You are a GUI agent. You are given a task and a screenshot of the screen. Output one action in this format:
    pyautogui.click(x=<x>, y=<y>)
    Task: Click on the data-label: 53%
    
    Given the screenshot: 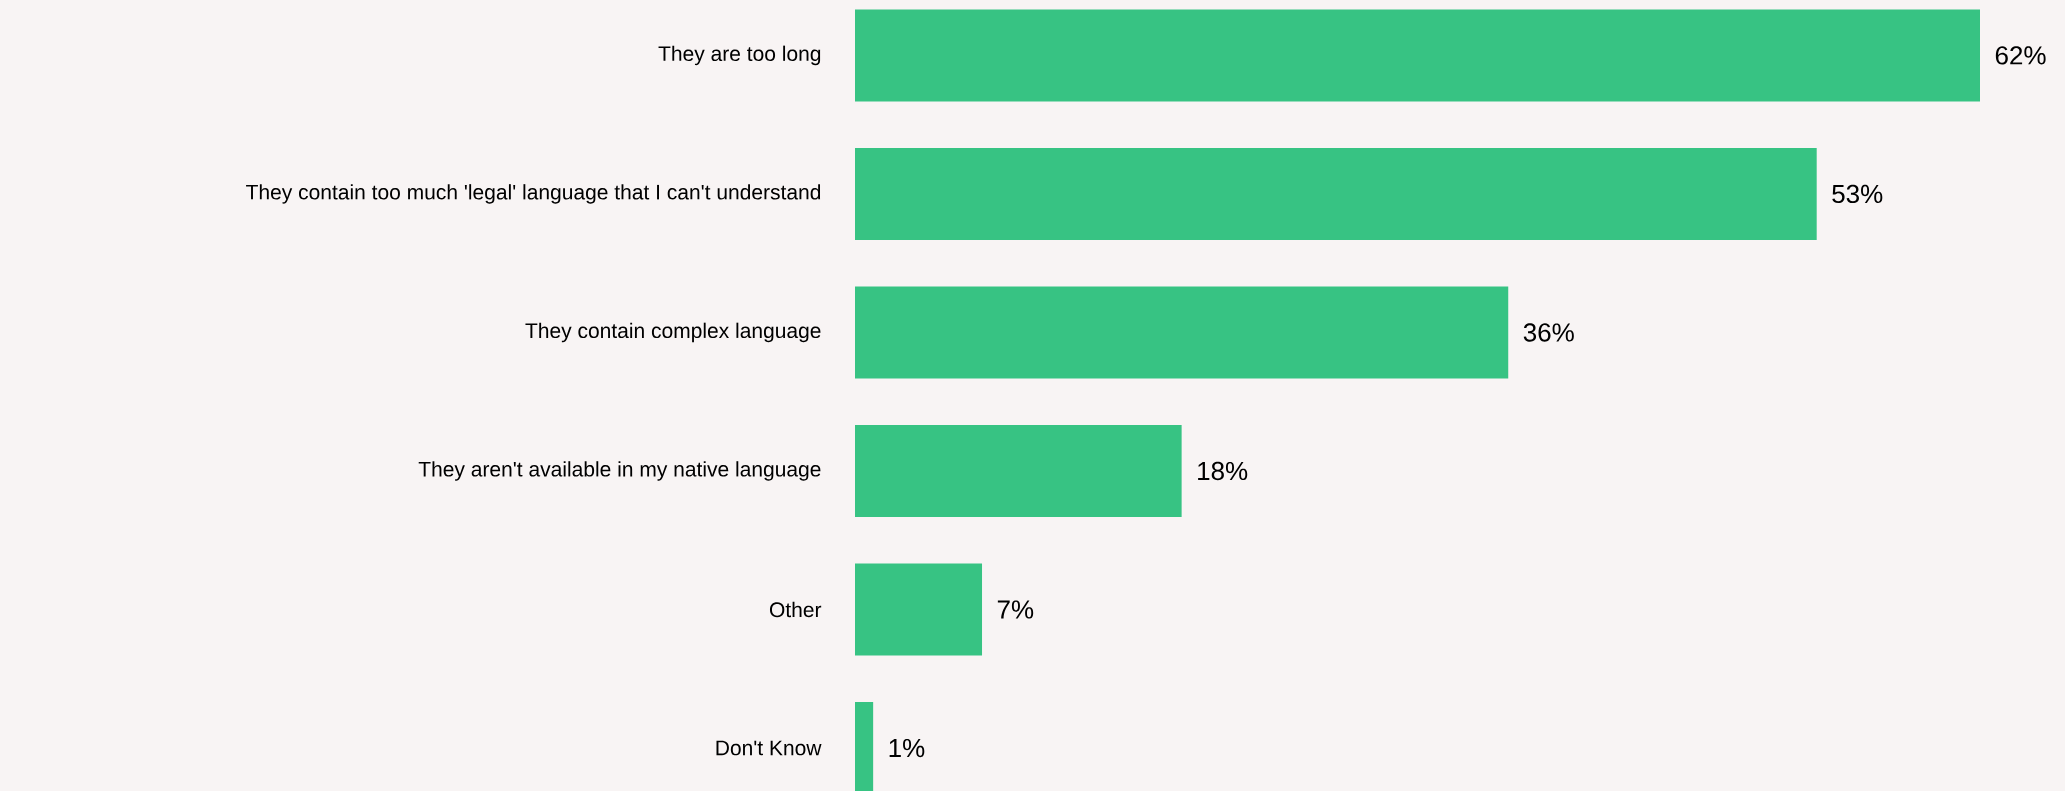 What is the action you would take?
    pyautogui.click(x=1857, y=194)
    